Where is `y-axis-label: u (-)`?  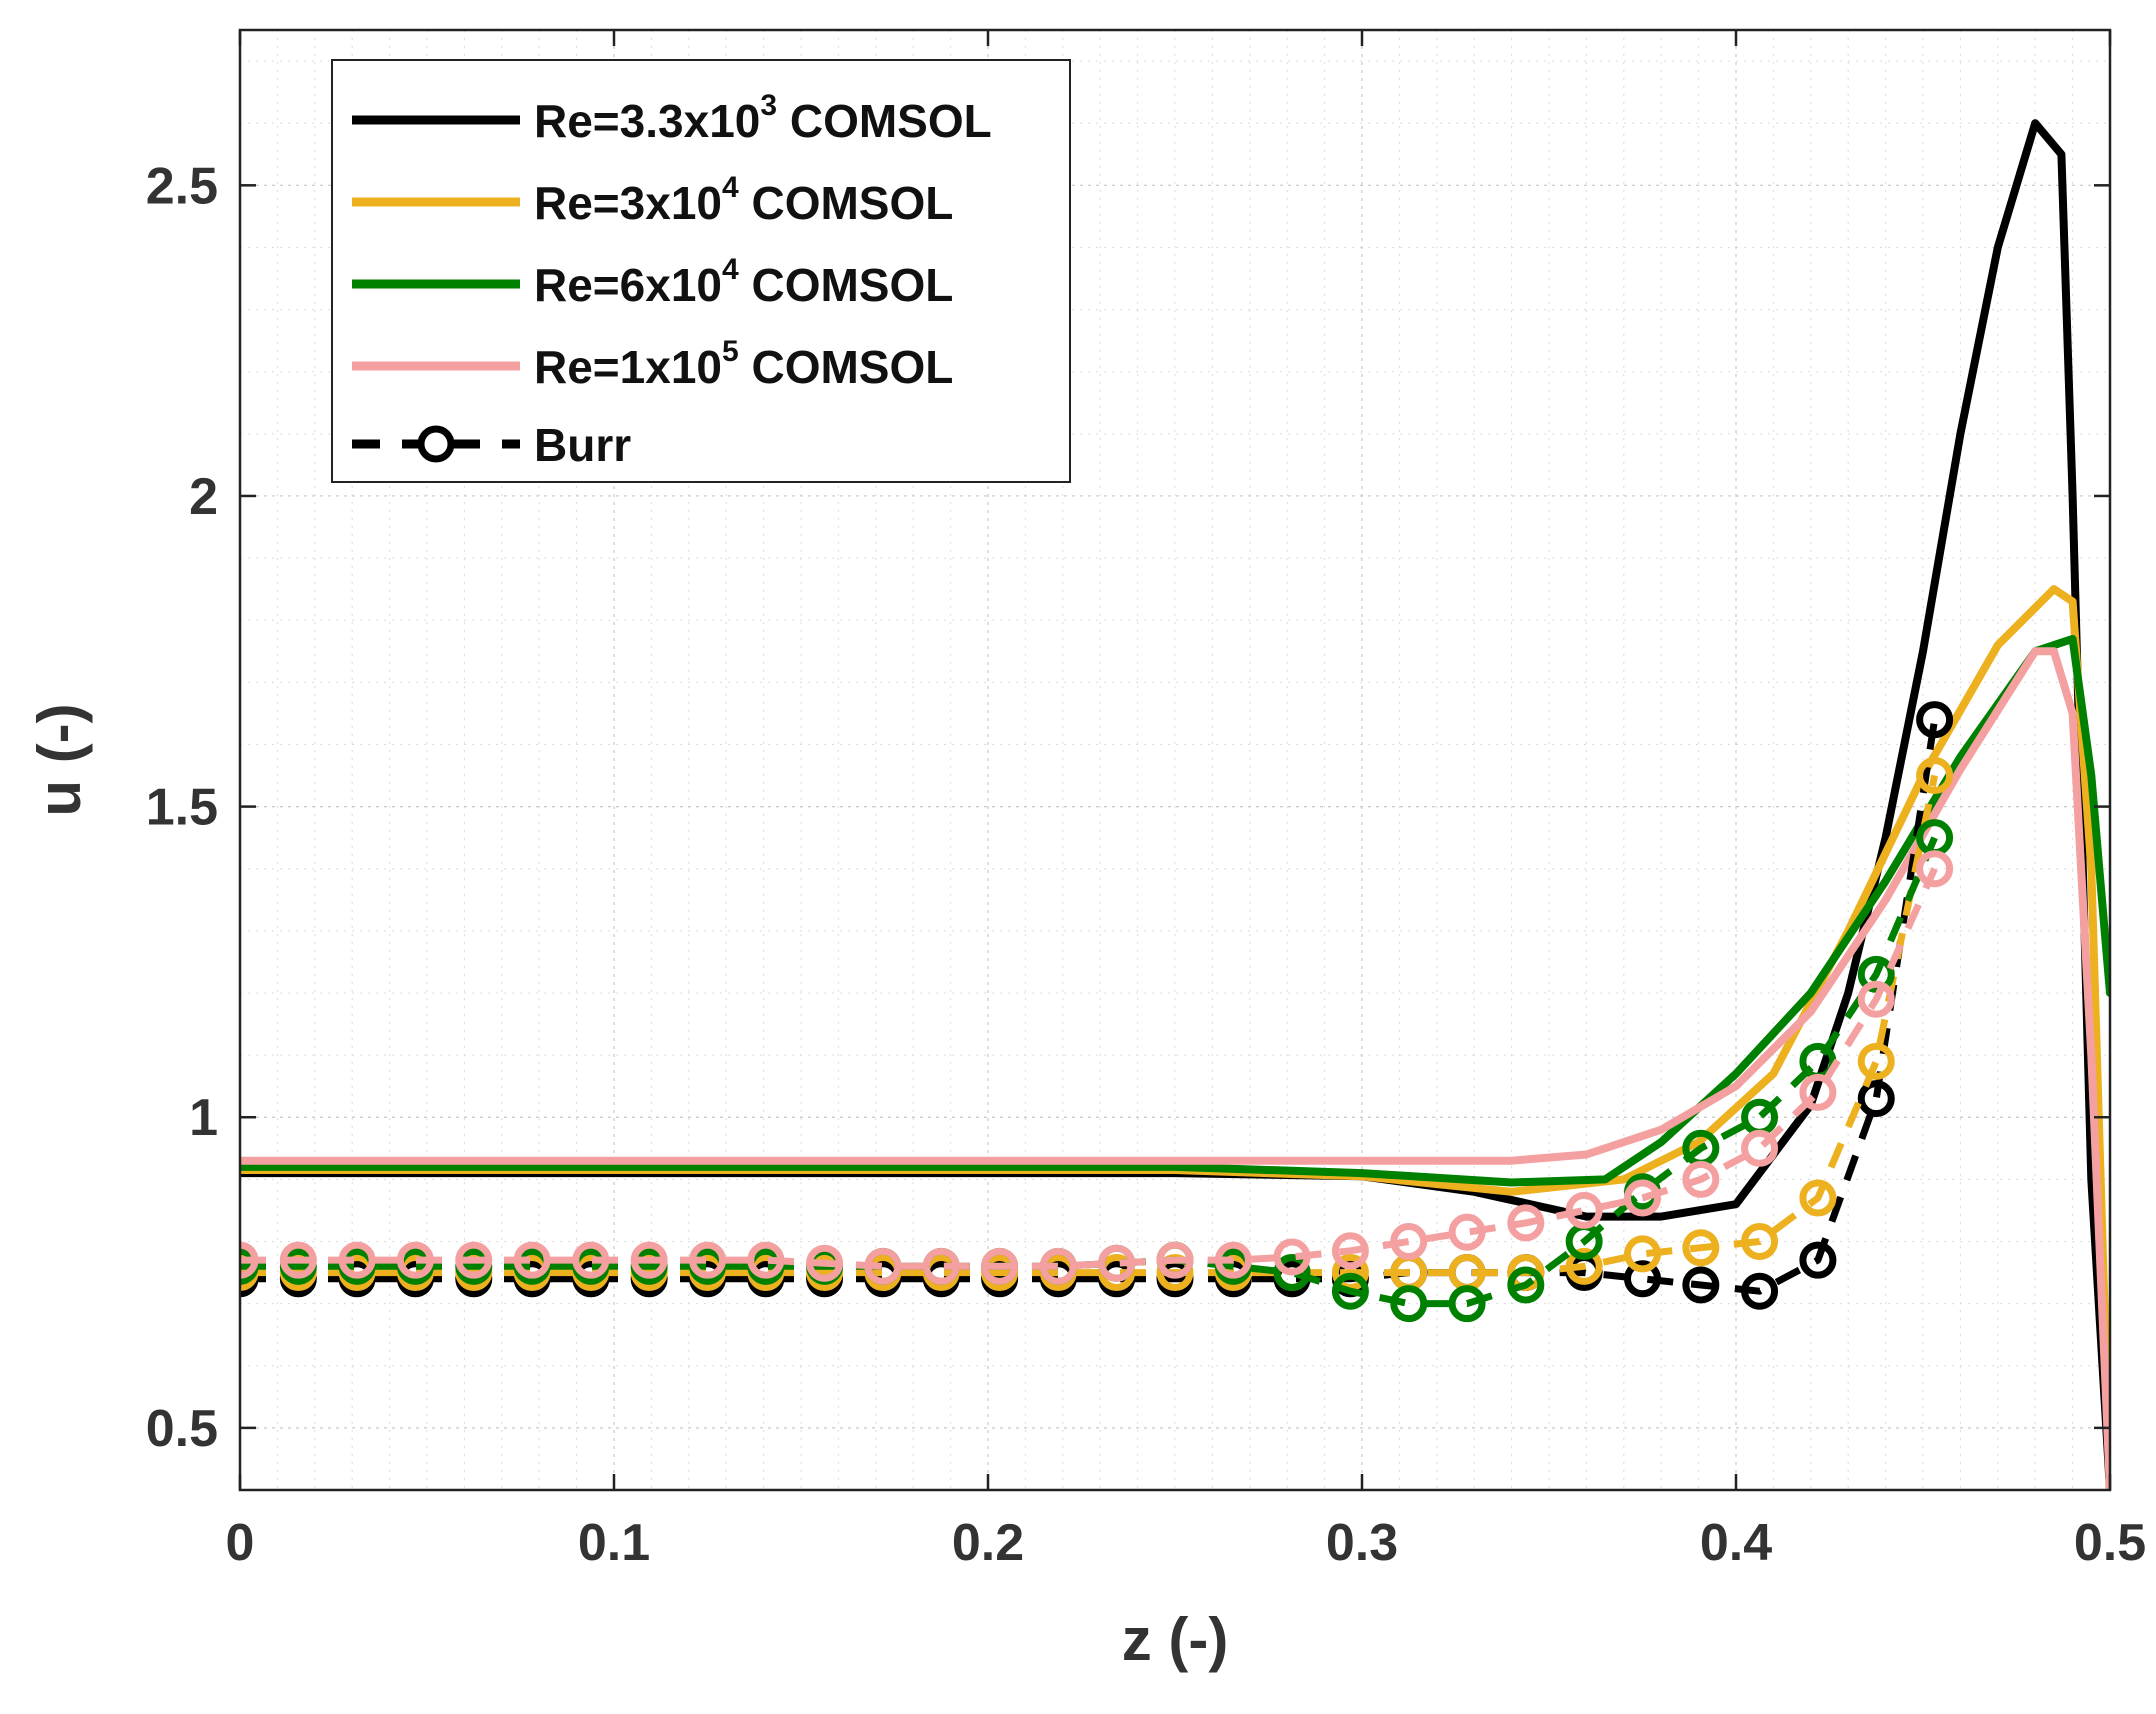
y-axis-label: u (-) is located at coordinates (59, 759).